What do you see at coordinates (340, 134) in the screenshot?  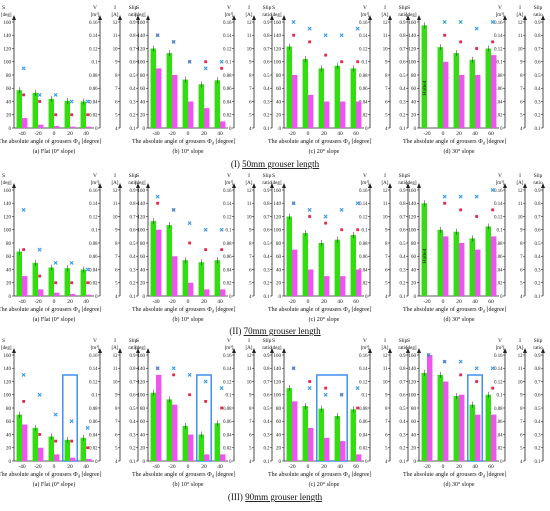 I see `x-tick-label: 40` at bounding box center [340, 134].